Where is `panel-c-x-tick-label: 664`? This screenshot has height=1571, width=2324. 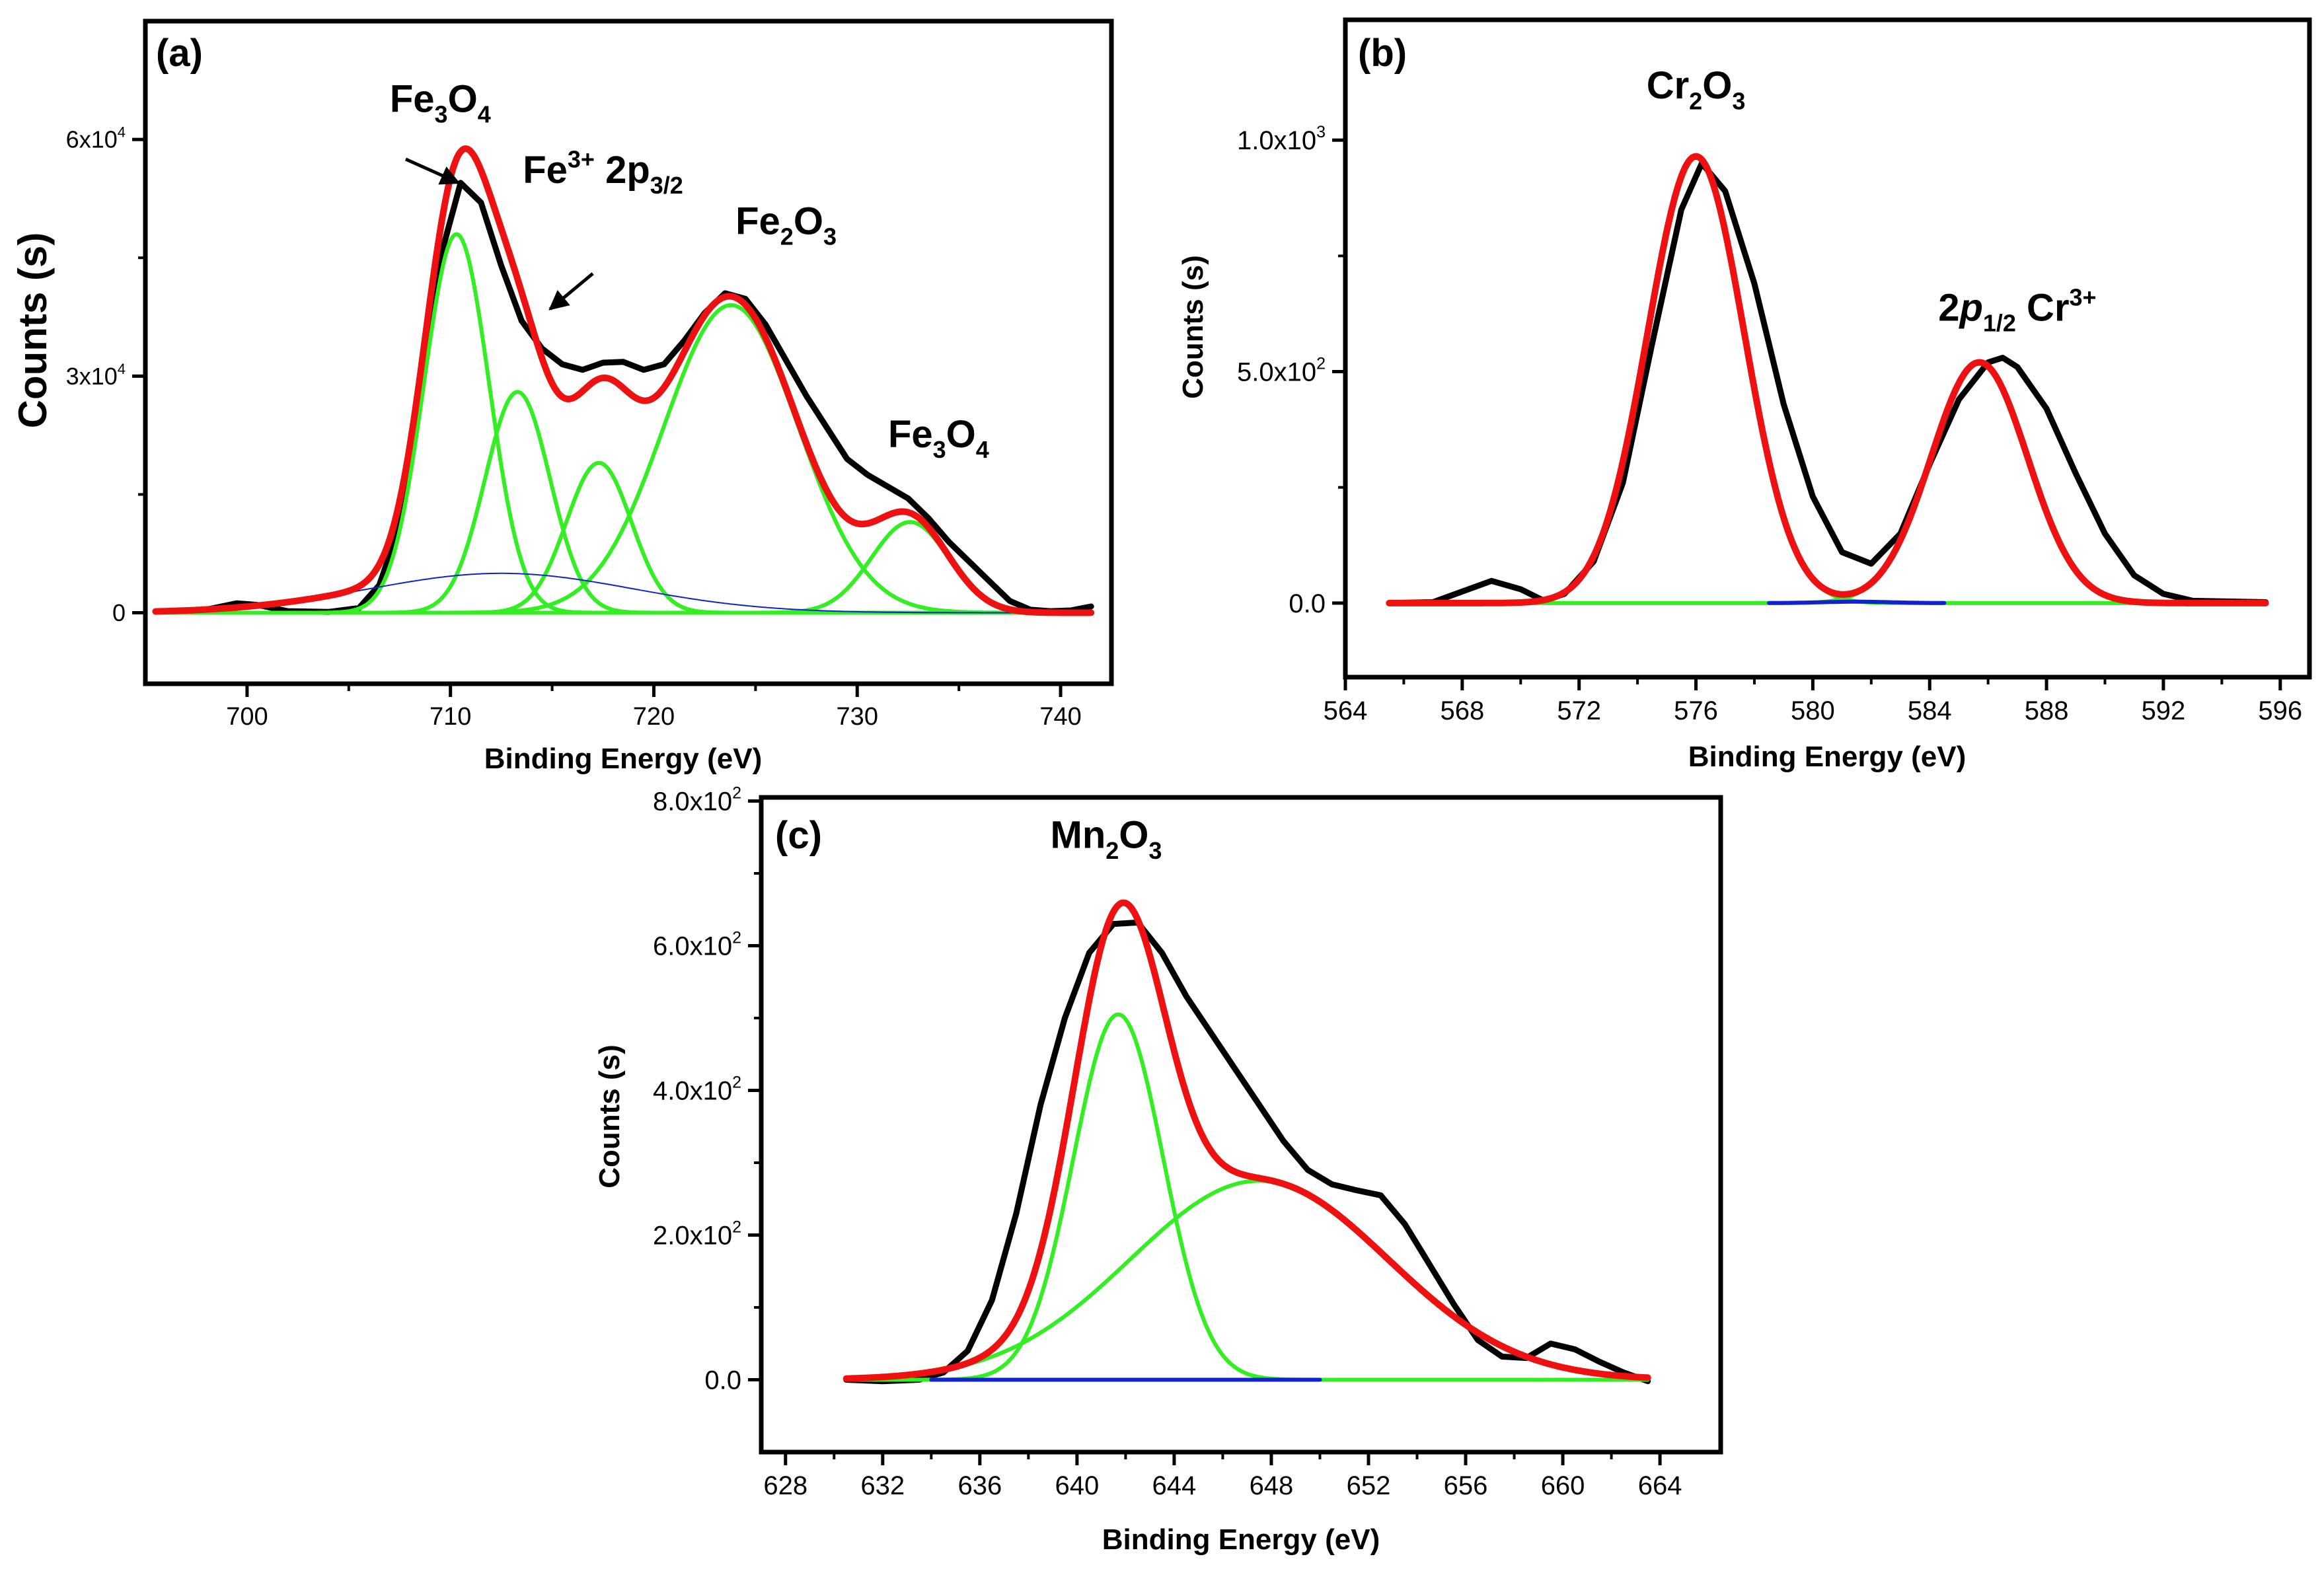
panel-c-x-tick-label: 664 is located at coordinates (1660, 1486).